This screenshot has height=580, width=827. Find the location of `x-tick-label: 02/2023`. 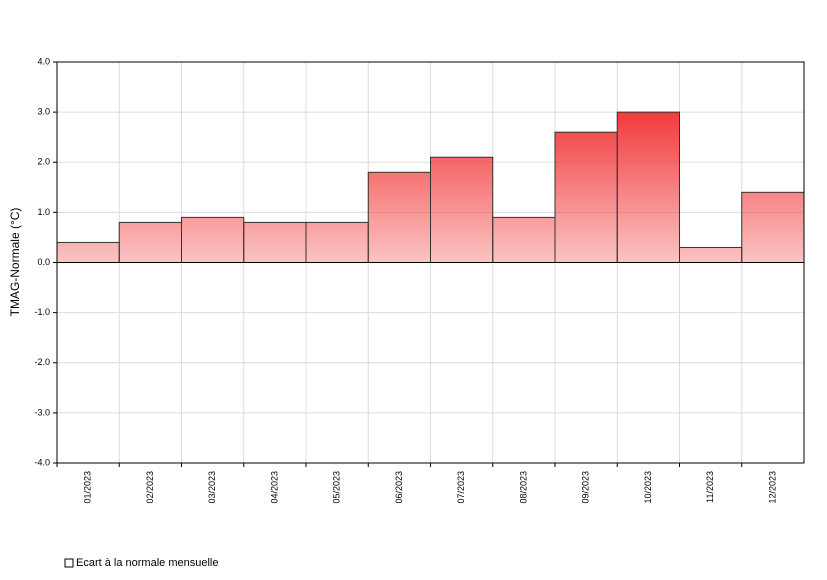

x-tick-label: 02/2023 is located at coordinates (150, 487).